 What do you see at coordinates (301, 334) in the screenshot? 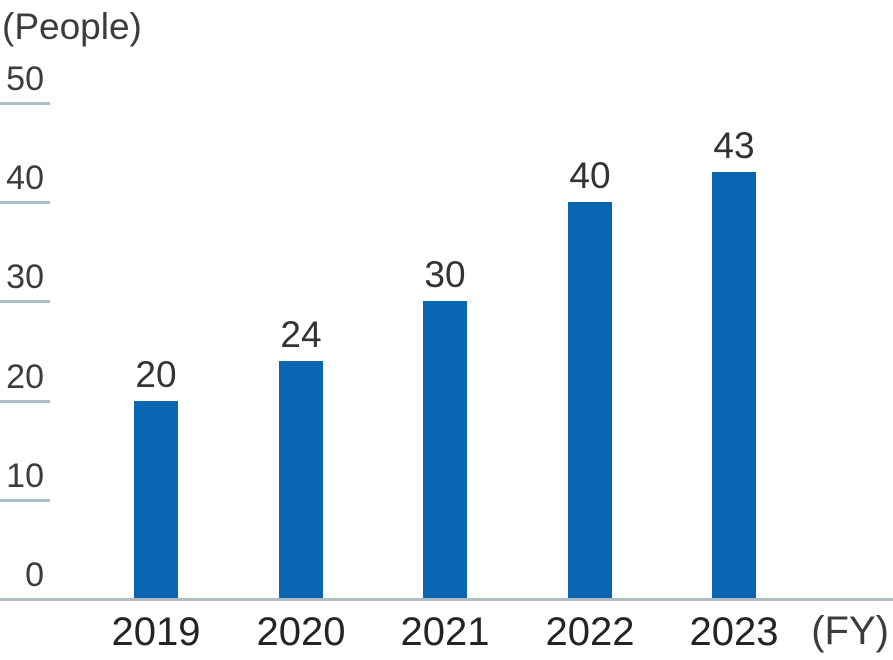
I see `bar-value-label: 24` at bounding box center [301, 334].